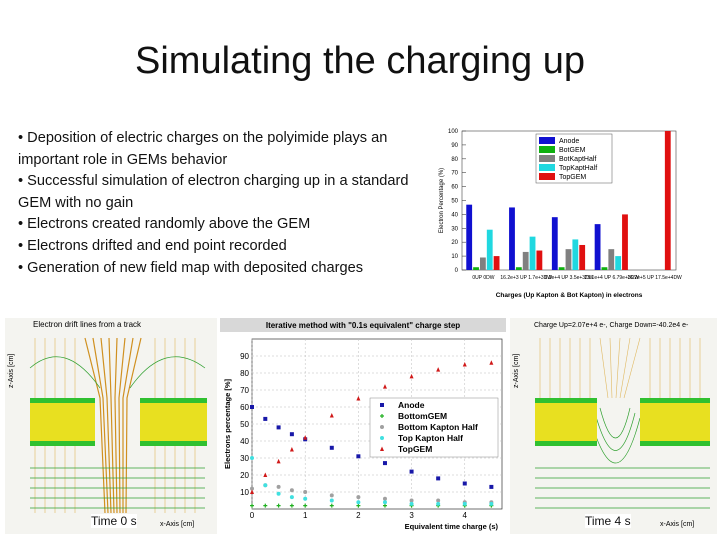 This screenshot has width=720, height=540. I want to click on legend-label: Bottom Kapton Half, so click(438, 427).